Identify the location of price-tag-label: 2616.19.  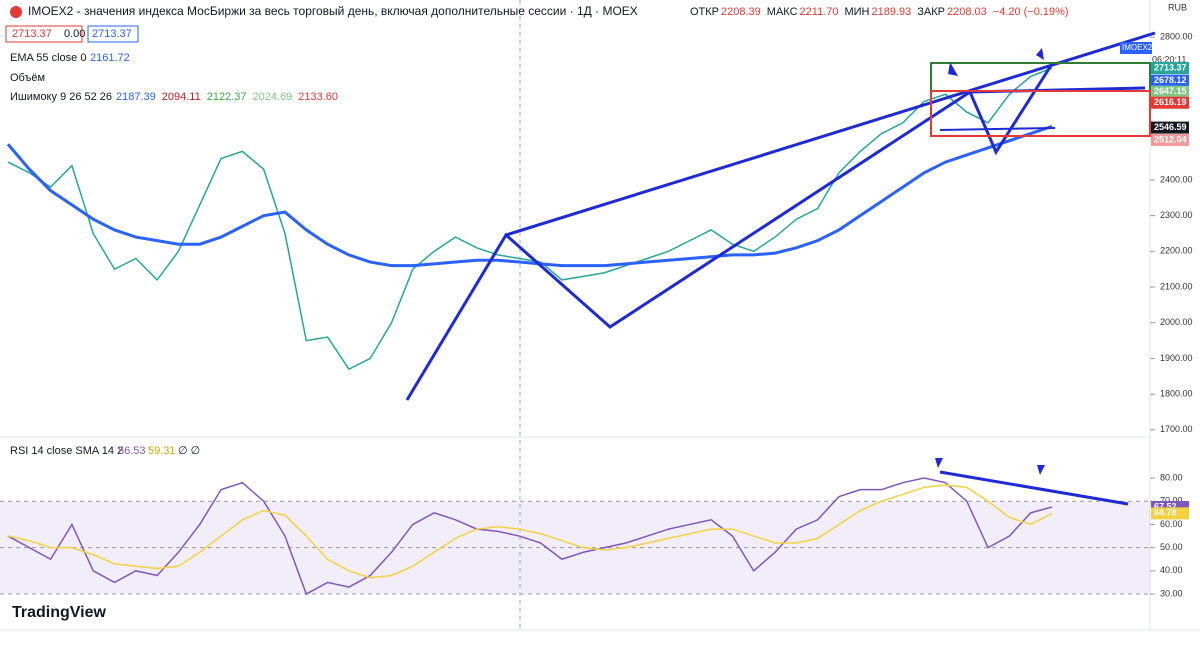
(1170, 102).